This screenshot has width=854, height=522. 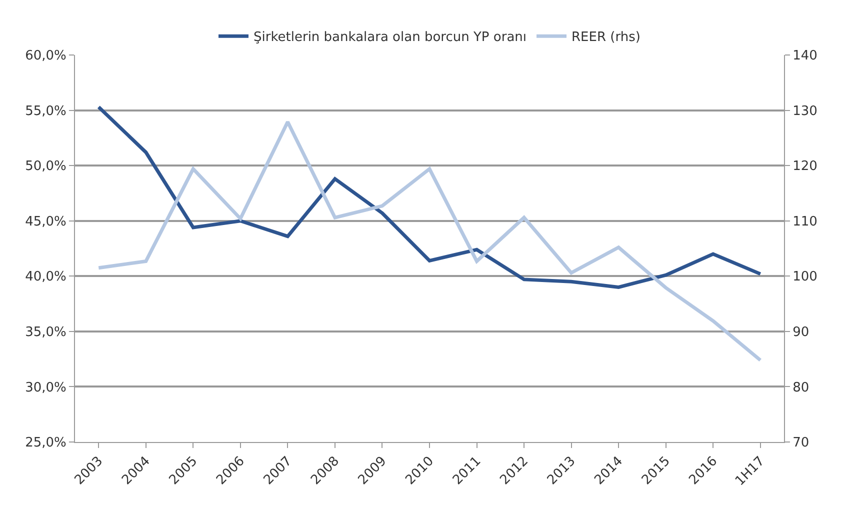 I want to click on y2-tick-label: 110, so click(x=805, y=222).